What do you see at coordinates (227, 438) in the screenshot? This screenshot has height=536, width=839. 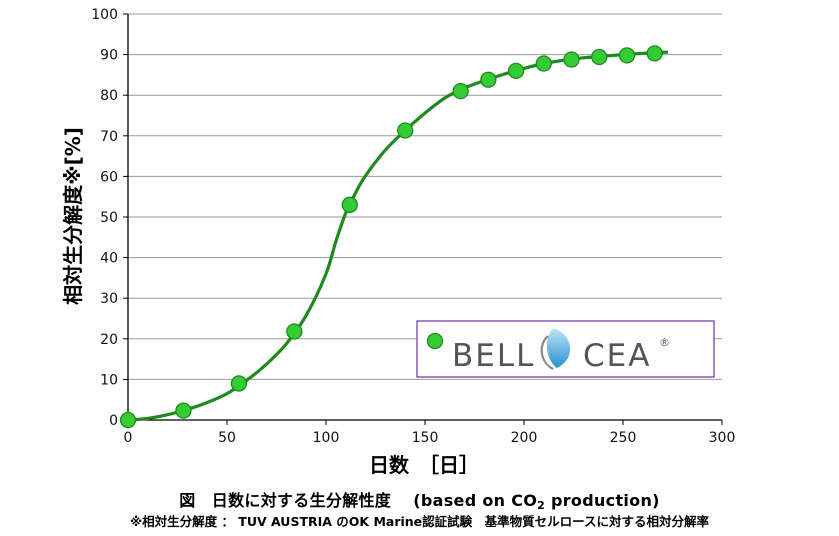 I see `x-tick-label: 50` at bounding box center [227, 438].